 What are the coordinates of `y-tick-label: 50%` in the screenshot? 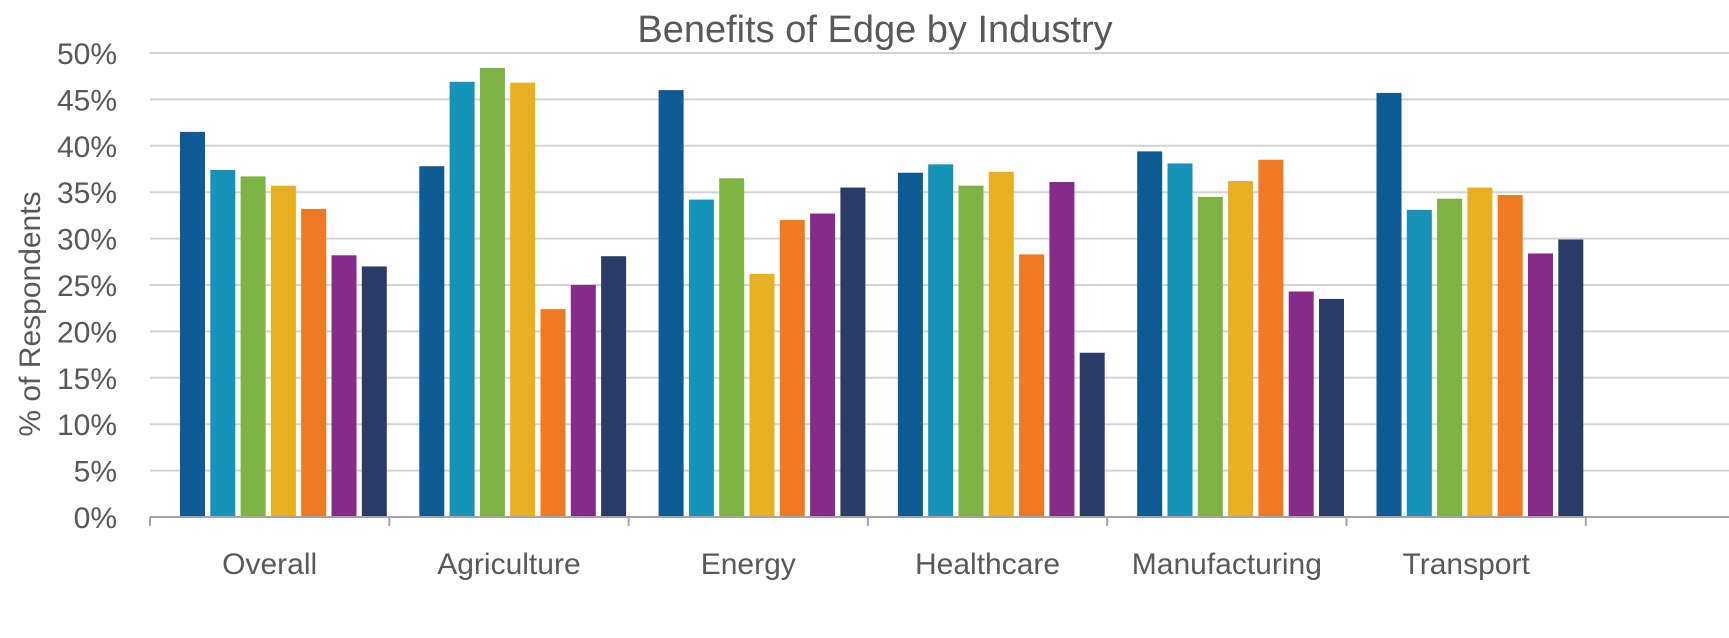 It's located at (87, 54).